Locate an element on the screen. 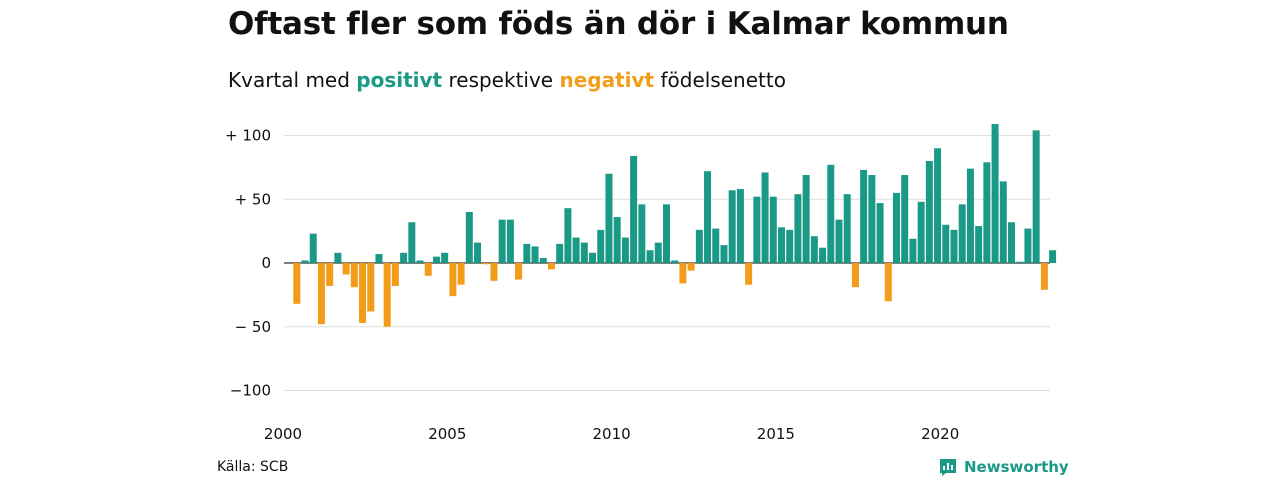 This screenshot has height=480, width=1280. y-tick-label: + 100 is located at coordinates (248, 136).